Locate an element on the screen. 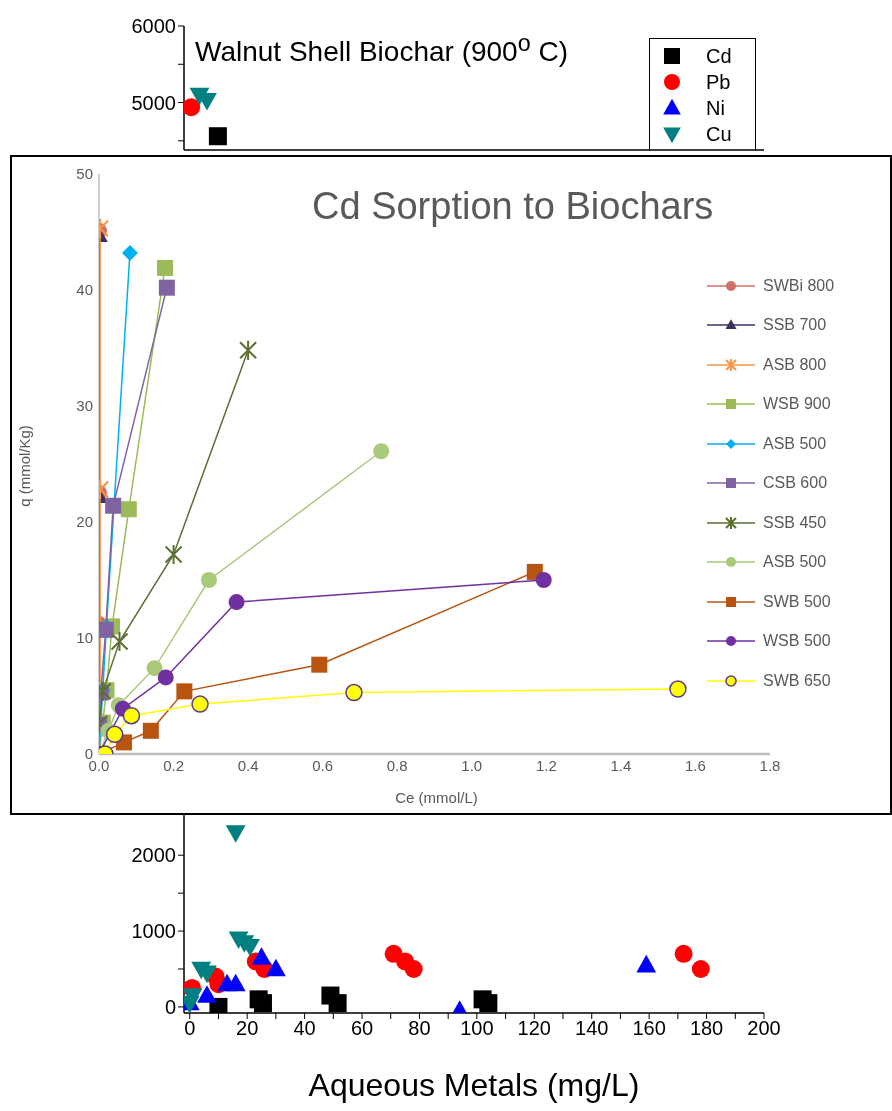 The image size is (892, 1111). legend-label: Cd is located at coordinates (719, 56).